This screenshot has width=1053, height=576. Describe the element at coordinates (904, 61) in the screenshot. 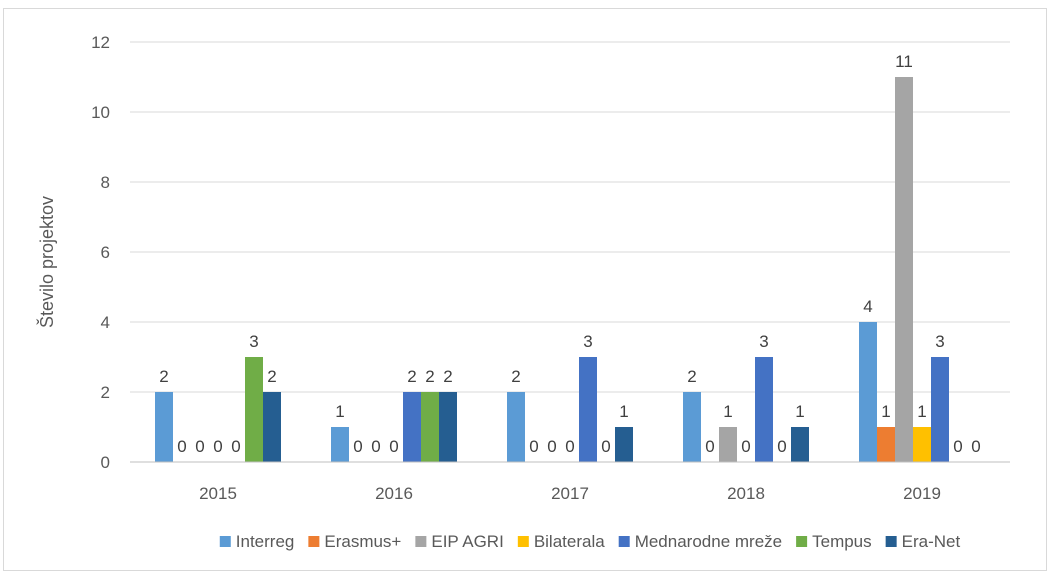

I see `data-label: 11` at that location.